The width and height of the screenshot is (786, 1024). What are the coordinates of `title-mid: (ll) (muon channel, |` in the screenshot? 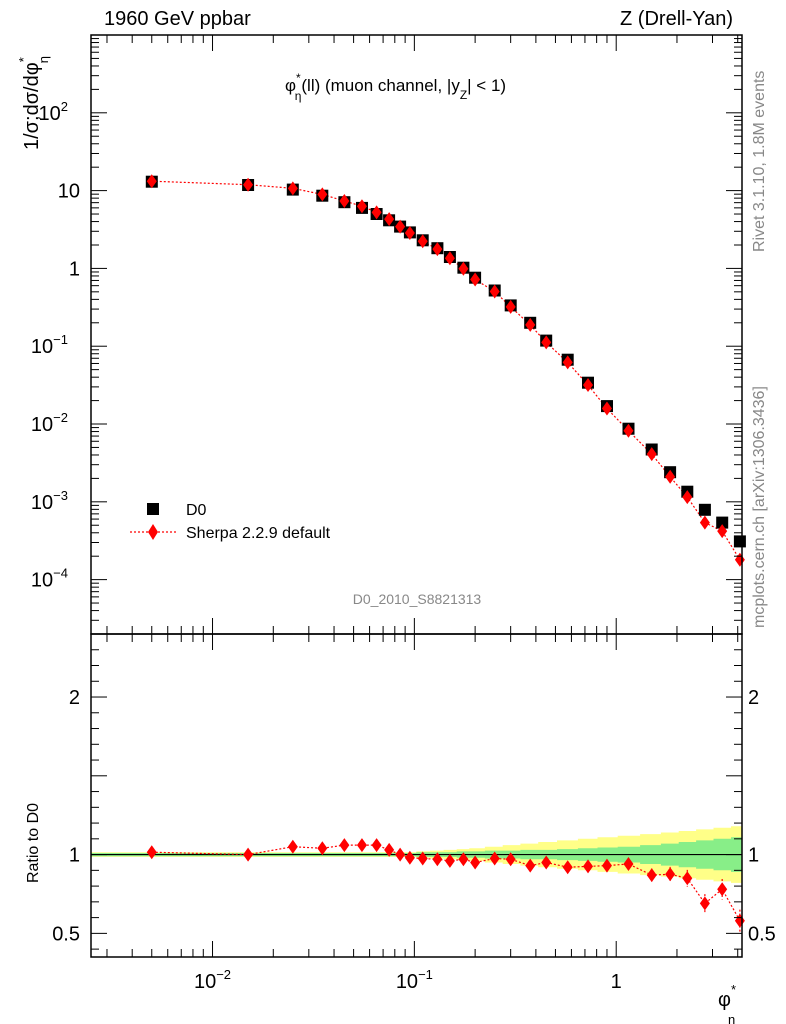 It's located at (376, 85).